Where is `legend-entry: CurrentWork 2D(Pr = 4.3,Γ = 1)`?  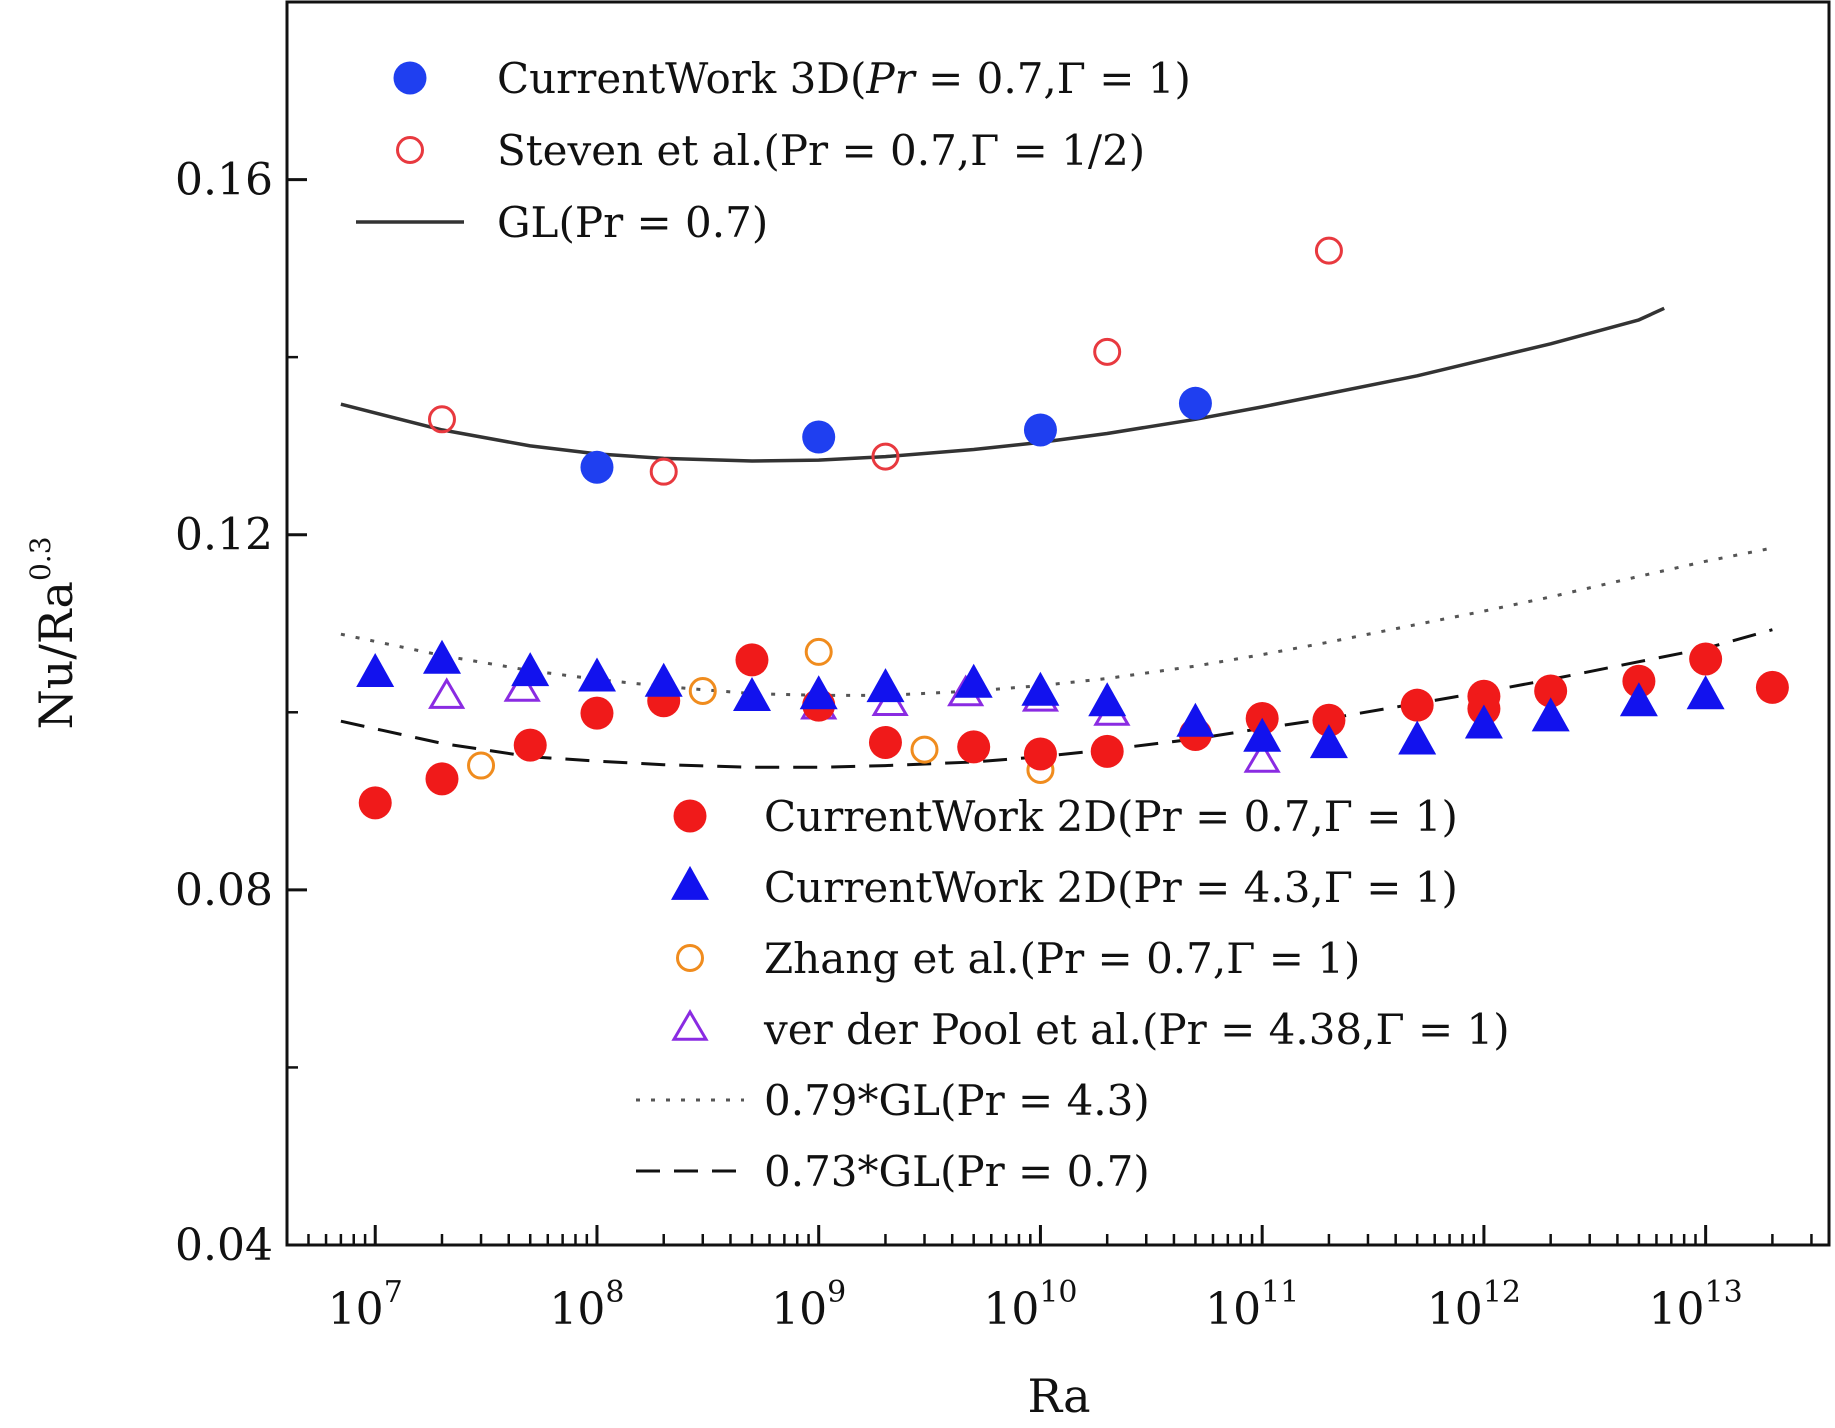 legend-entry: CurrentWork 2D(Pr = 4.3,Γ = 1) is located at coordinates (1064, 887).